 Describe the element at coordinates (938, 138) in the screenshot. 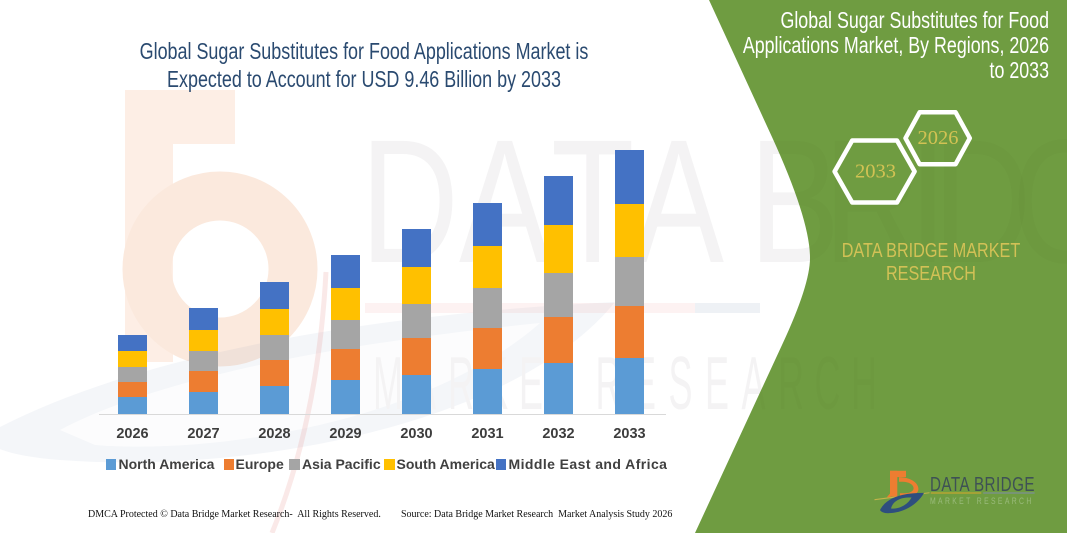

I see `svg-text: 2026` at that location.